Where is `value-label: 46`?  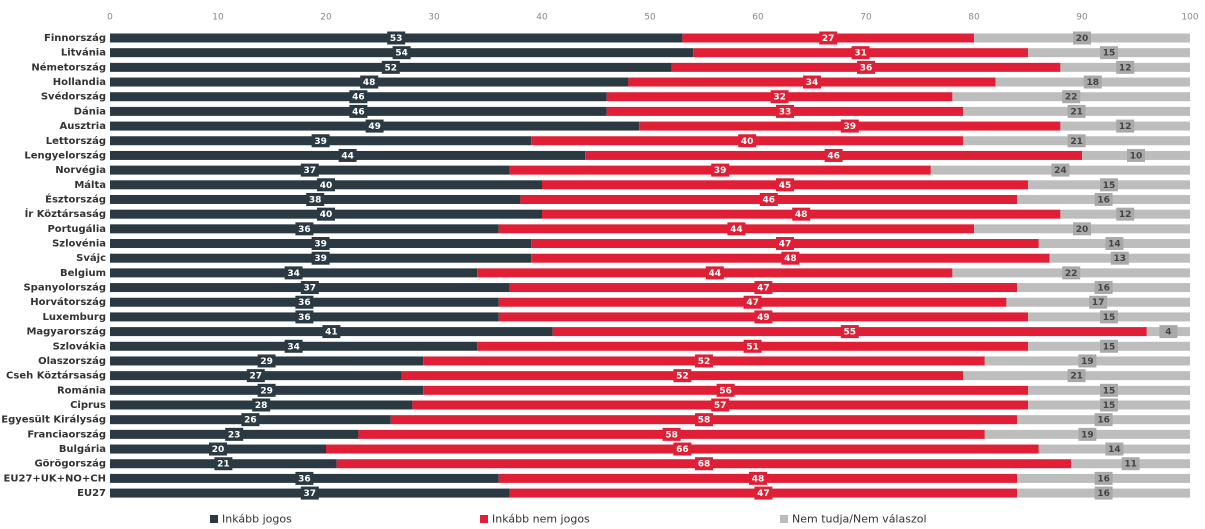 value-label: 46 is located at coordinates (769, 200).